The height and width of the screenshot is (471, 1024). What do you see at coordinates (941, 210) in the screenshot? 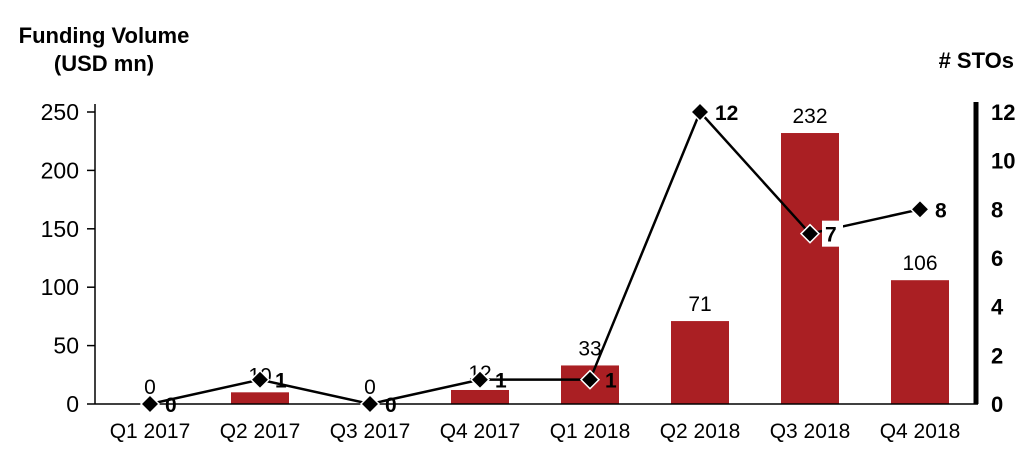
I see `marker-value-label: 8` at bounding box center [941, 210].